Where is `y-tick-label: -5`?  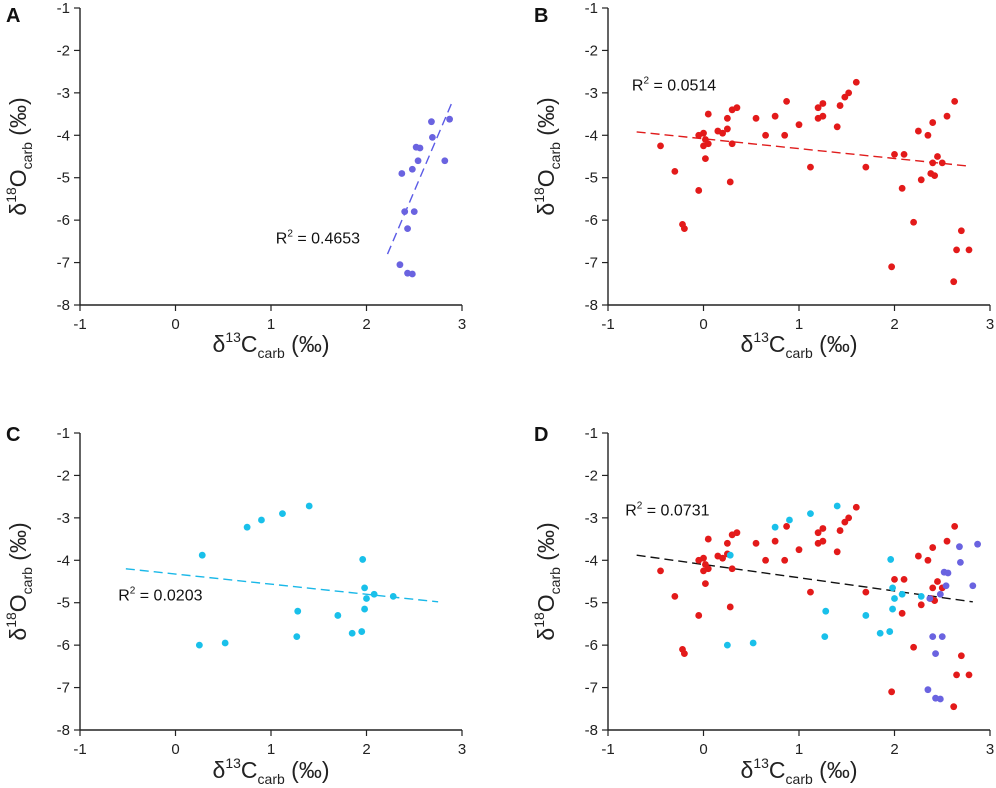 y-tick-label: -5 is located at coordinates (591, 178).